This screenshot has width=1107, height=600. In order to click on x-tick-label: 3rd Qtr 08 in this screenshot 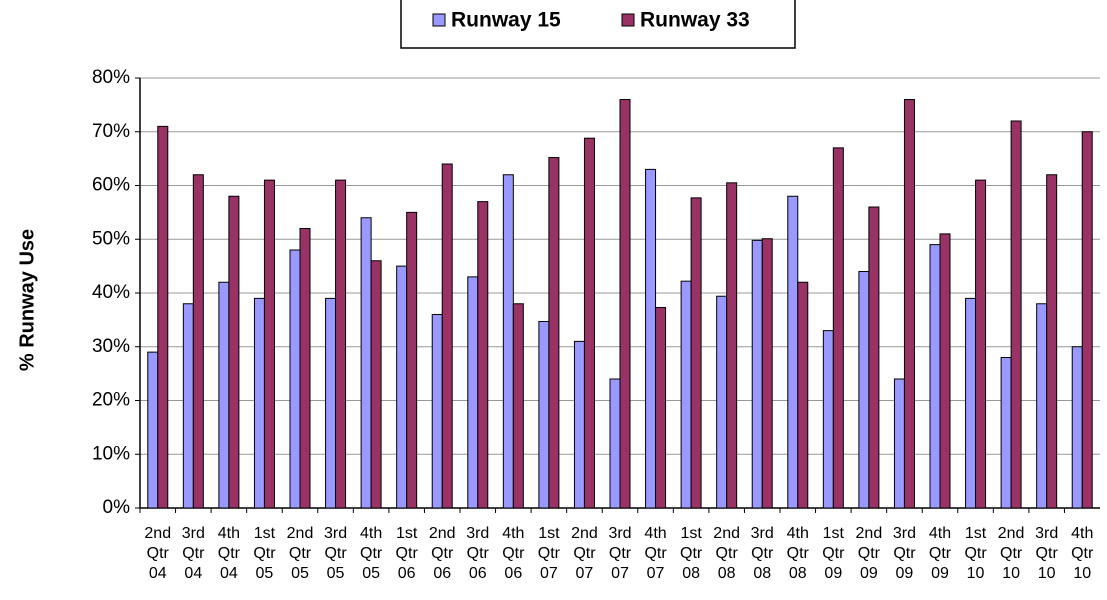, I will do `click(762, 553)`.